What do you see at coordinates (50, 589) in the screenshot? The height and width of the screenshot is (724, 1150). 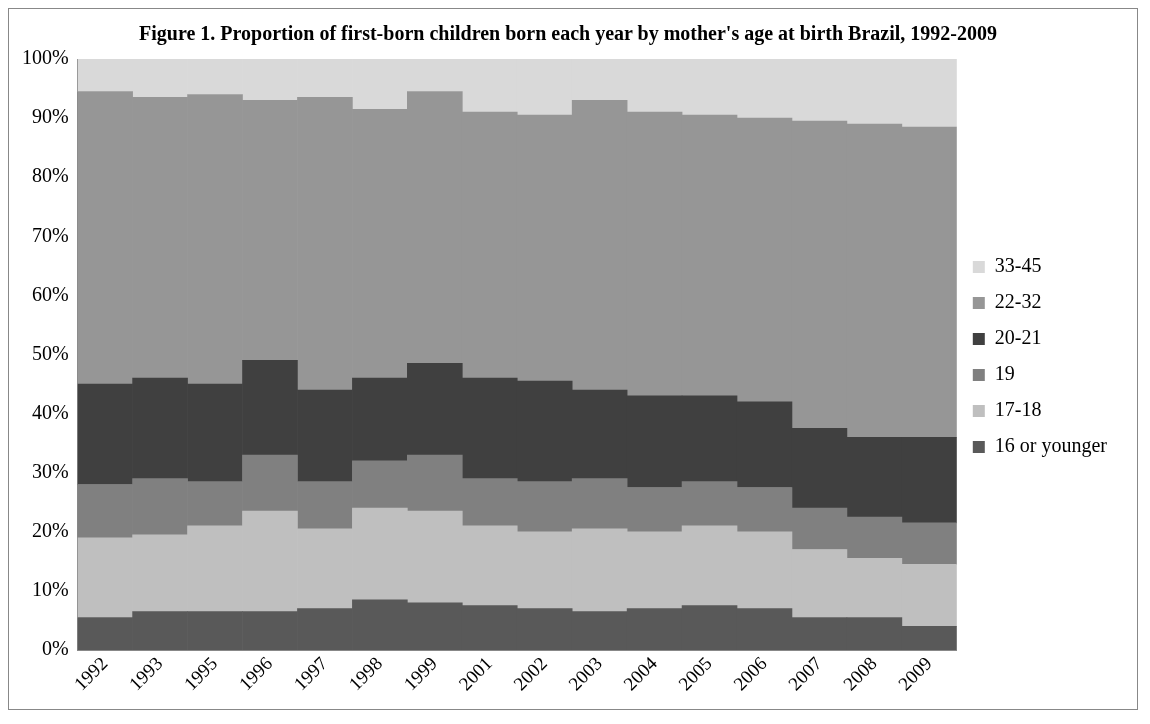 I see `y-tick-label: 10%` at bounding box center [50, 589].